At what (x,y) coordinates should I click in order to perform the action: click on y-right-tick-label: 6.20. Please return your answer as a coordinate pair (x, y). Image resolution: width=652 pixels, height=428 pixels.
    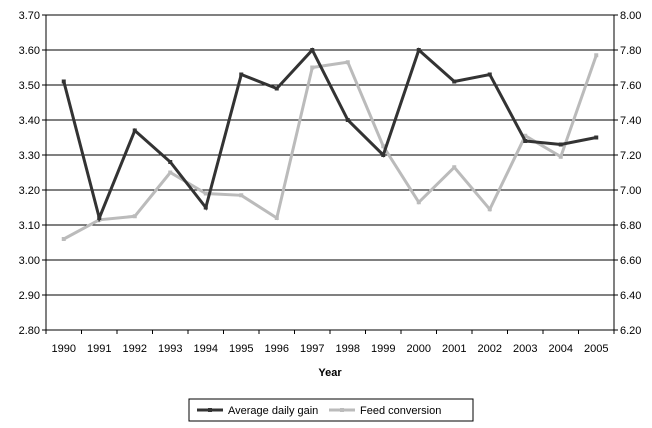
    Looking at the image, I should click on (630, 331).